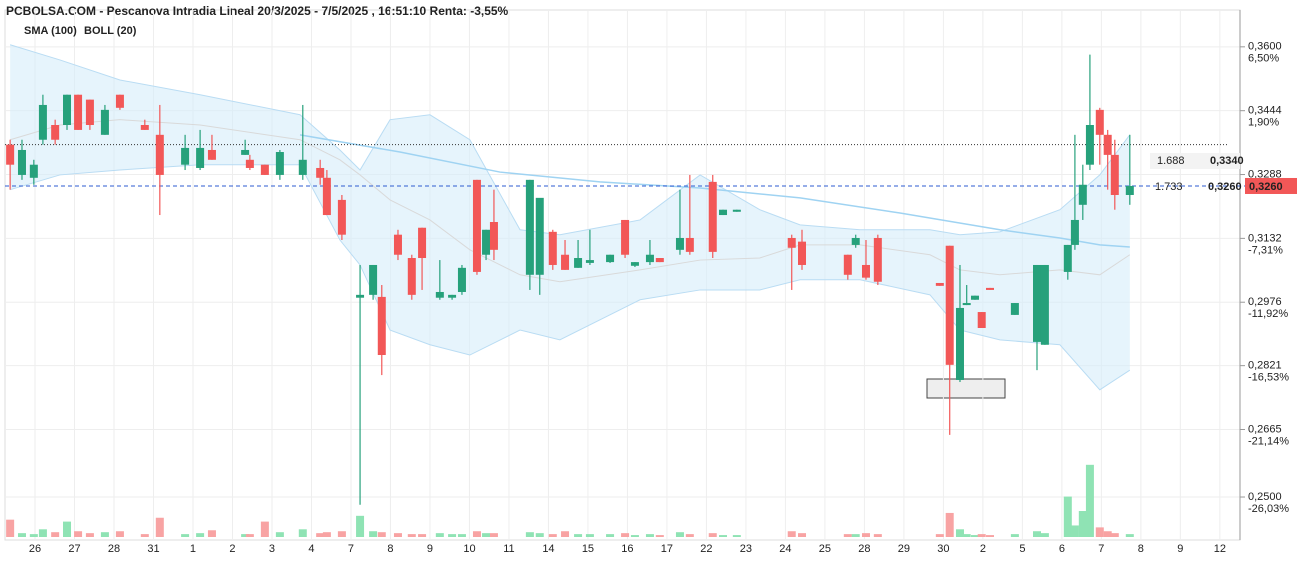 Image resolution: width=1304 pixels, height=567 pixels. Describe the element at coordinates (1268, 441) in the screenshot. I see `percent-label: -21,14%` at that location.